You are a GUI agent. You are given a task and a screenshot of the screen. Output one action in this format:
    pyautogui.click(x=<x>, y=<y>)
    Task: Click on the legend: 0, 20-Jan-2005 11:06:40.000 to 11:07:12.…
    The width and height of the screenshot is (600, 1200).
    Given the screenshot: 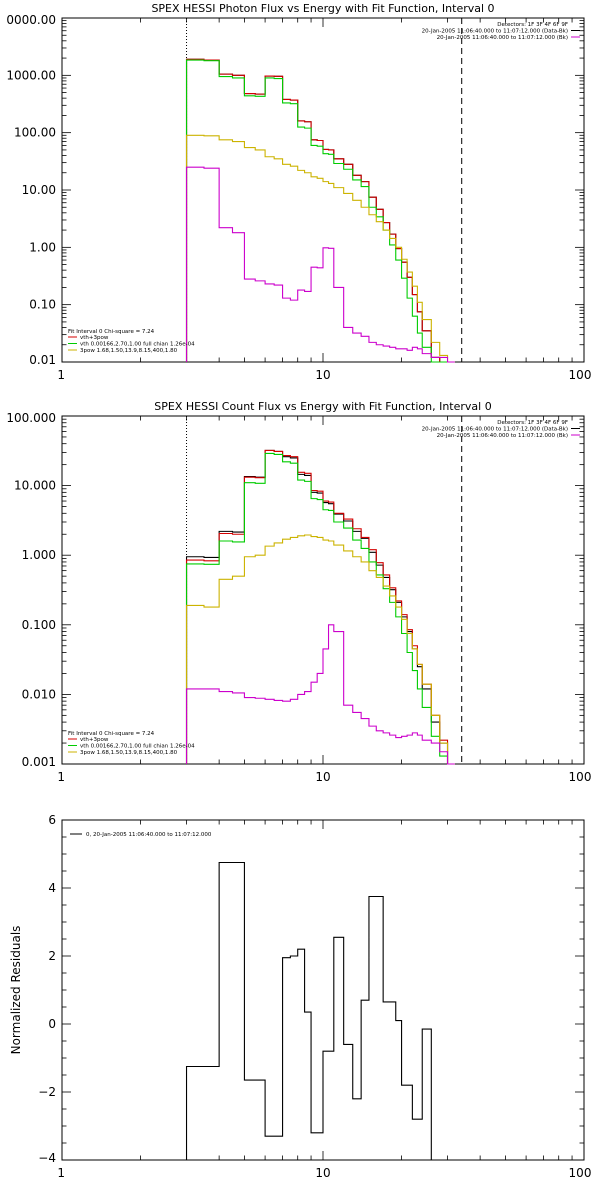 What is the action you would take?
    pyautogui.click(x=141, y=835)
    